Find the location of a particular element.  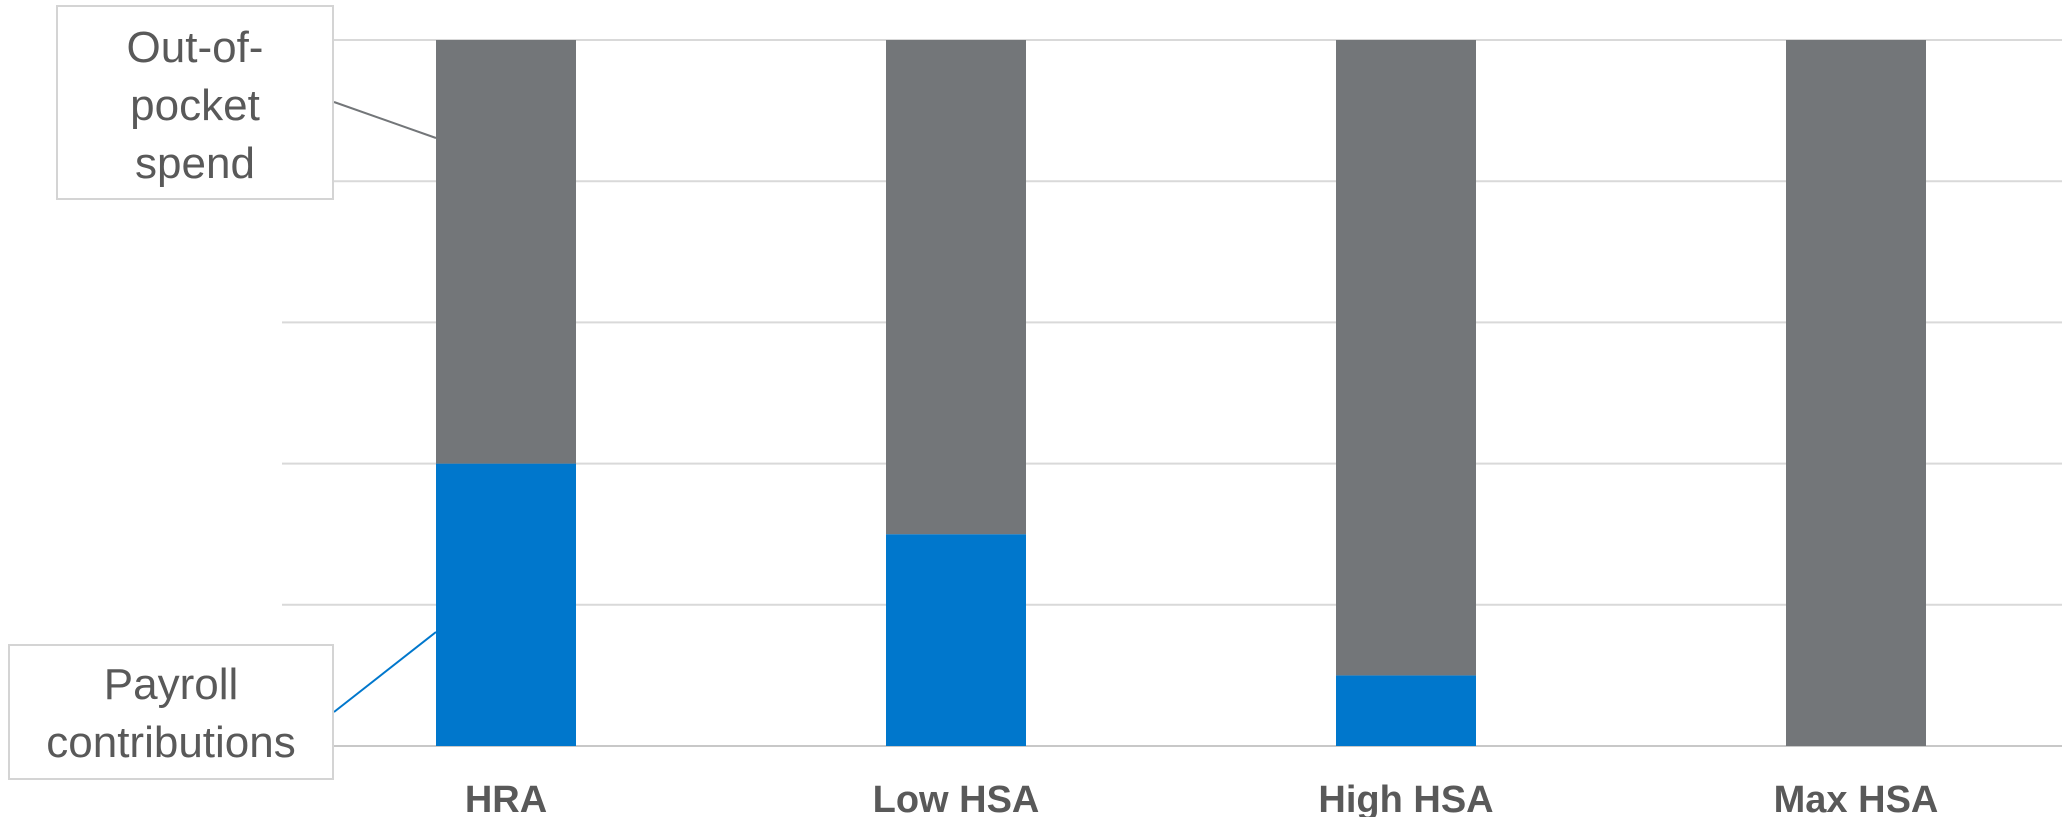

bar-payroll-high-hsa is located at coordinates (1406, 710).